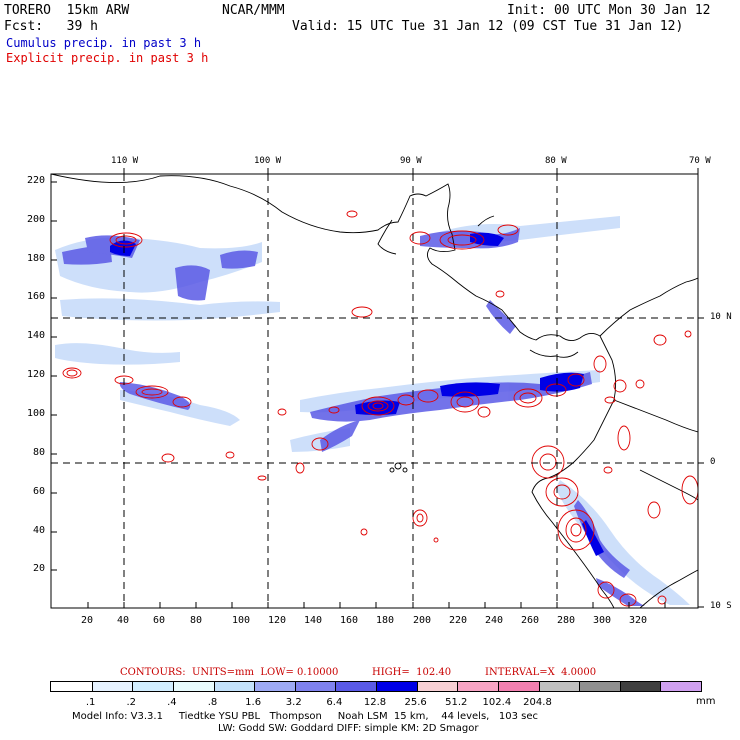 The height and width of the screenshot is (740, 740). I want to click on y-tick: 60, so click(39, 491).